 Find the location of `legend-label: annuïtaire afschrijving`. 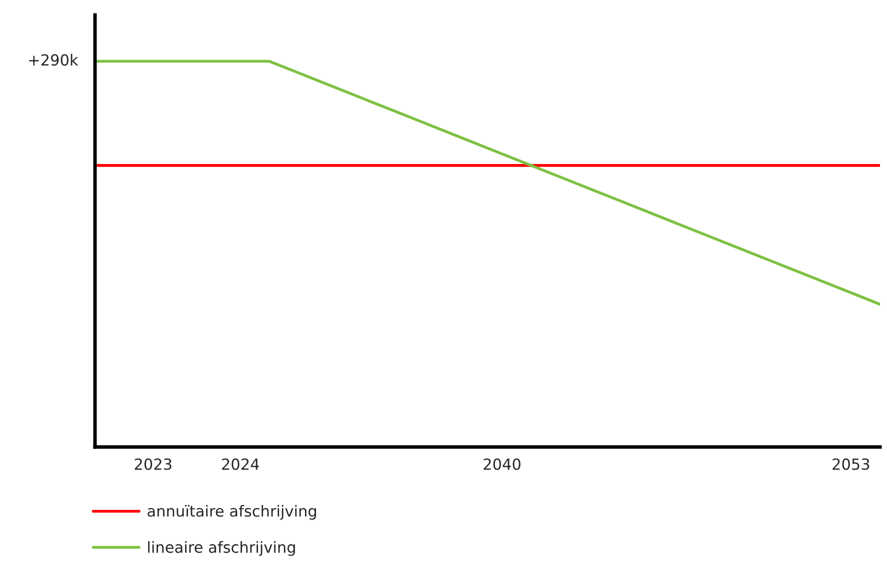

legend-label: annuïtaire afschrijving is located at coordinates (232, 512).